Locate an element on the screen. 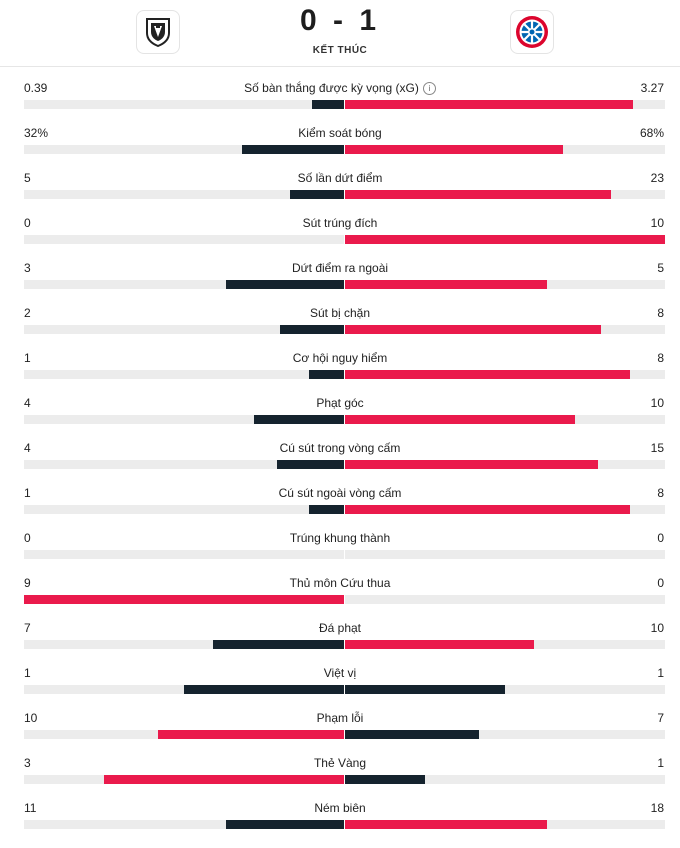  stat-label: Cú sút trong vòng cấm is located at coordinates (340, 448).